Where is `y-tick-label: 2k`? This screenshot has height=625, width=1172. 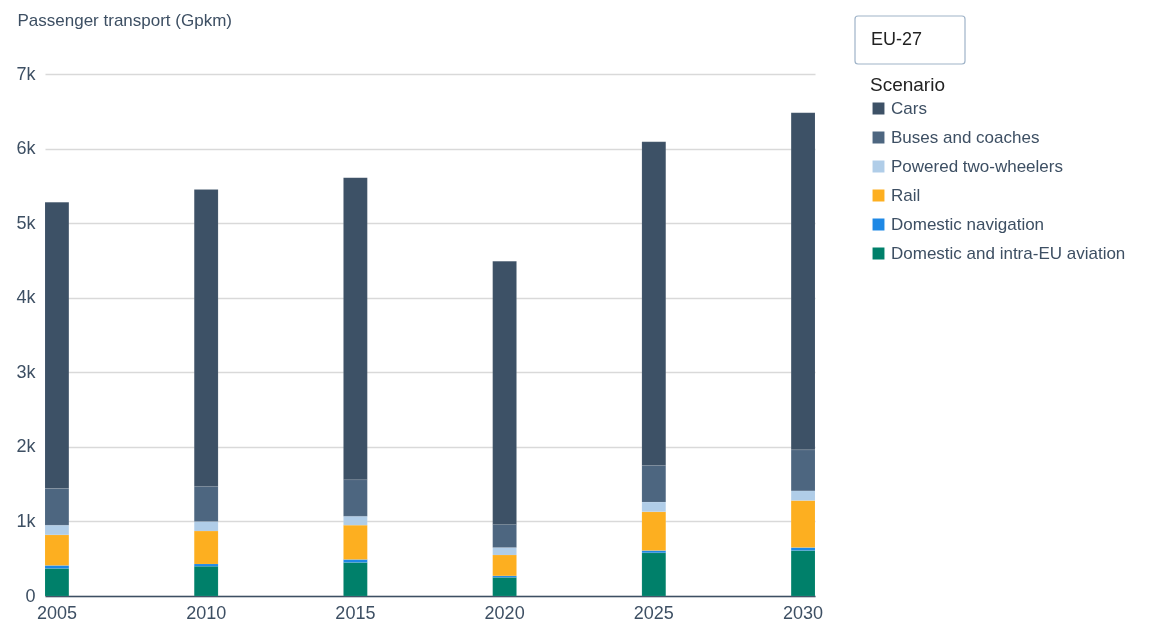 y-tick-label: 2k is located at coordinates (26, 446).